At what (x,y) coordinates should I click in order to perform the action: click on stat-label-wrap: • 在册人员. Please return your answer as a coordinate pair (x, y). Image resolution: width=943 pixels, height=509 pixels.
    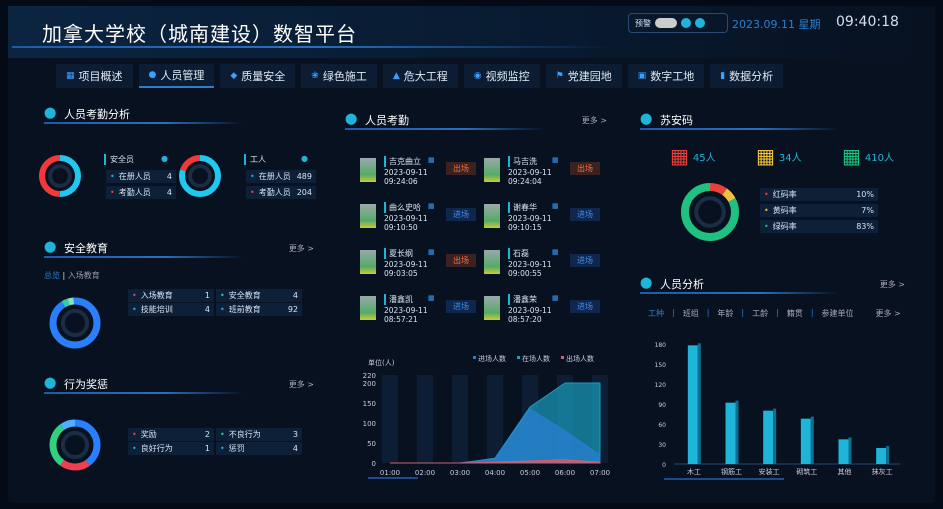
    Looking at the image, I should click on (130, 176).